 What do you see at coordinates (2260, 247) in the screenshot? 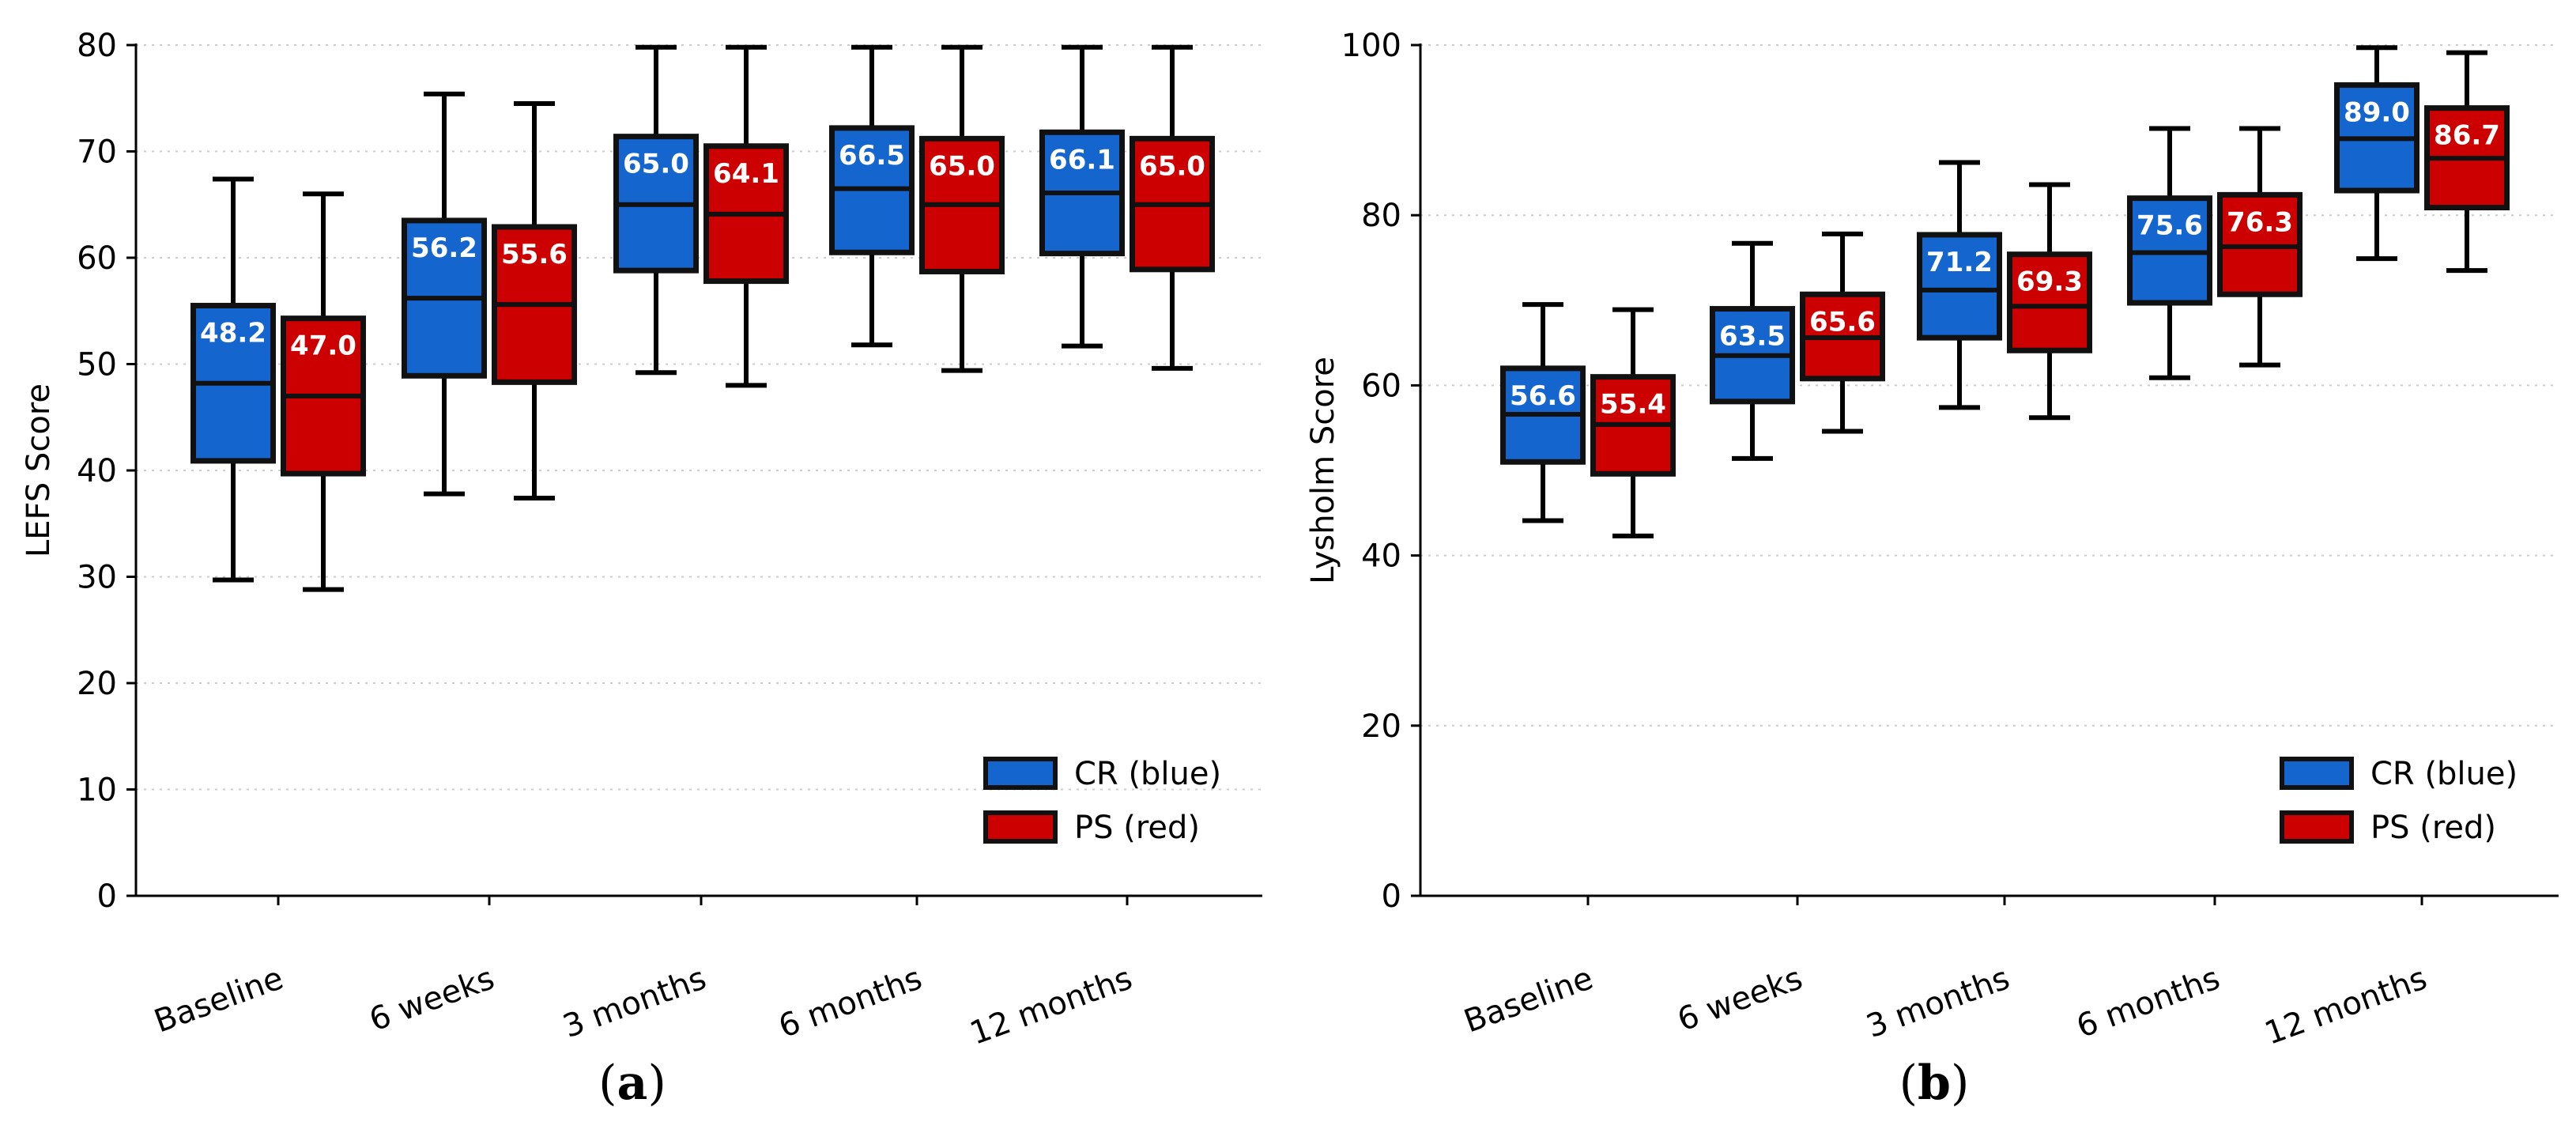
I see `box-ps-3: 76.3` at bounding box center [2260, 247].